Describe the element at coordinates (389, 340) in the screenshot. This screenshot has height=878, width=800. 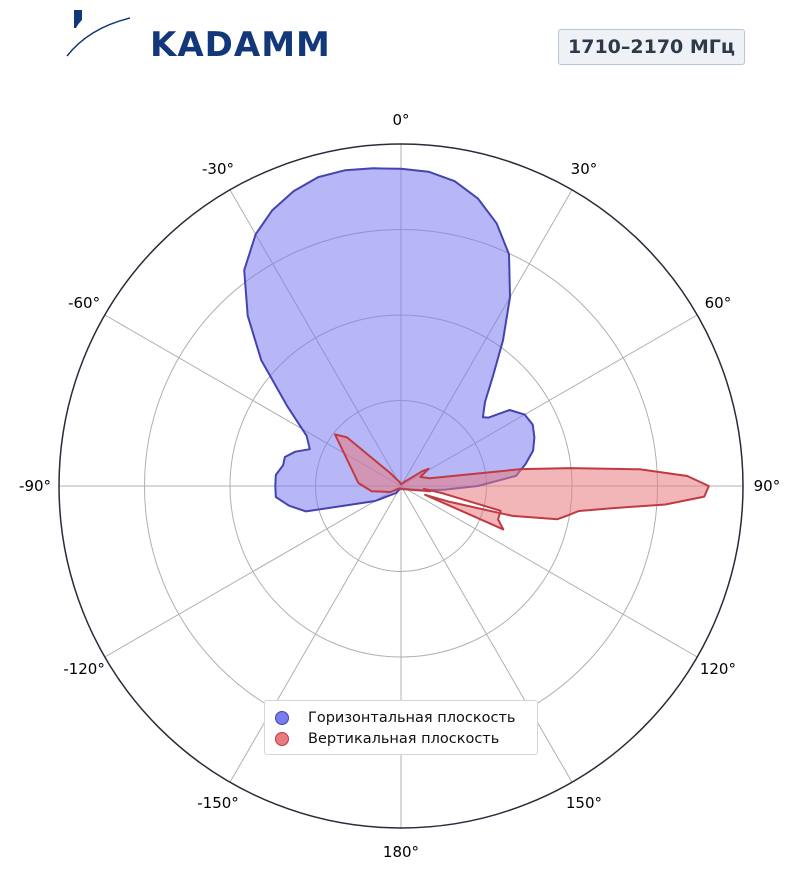
I see `series-area-horizontal` at that location.